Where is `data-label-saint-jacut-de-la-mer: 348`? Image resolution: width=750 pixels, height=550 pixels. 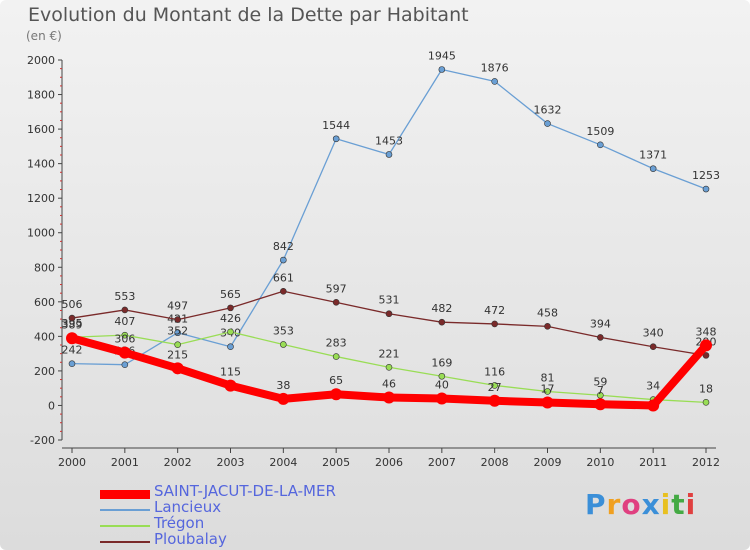
data-label-saint-jacut-de-la-mer: 348 is located at coordinates (706, 331).